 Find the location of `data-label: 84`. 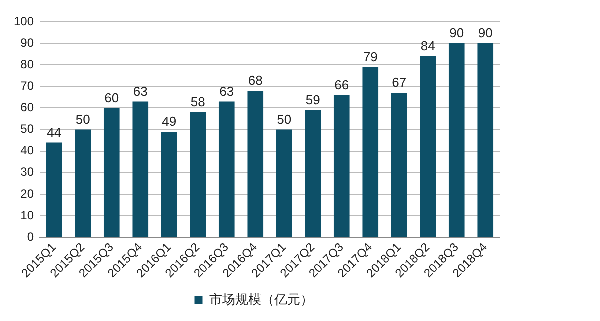

data-label: 84 is located at coordinates (428, 46).